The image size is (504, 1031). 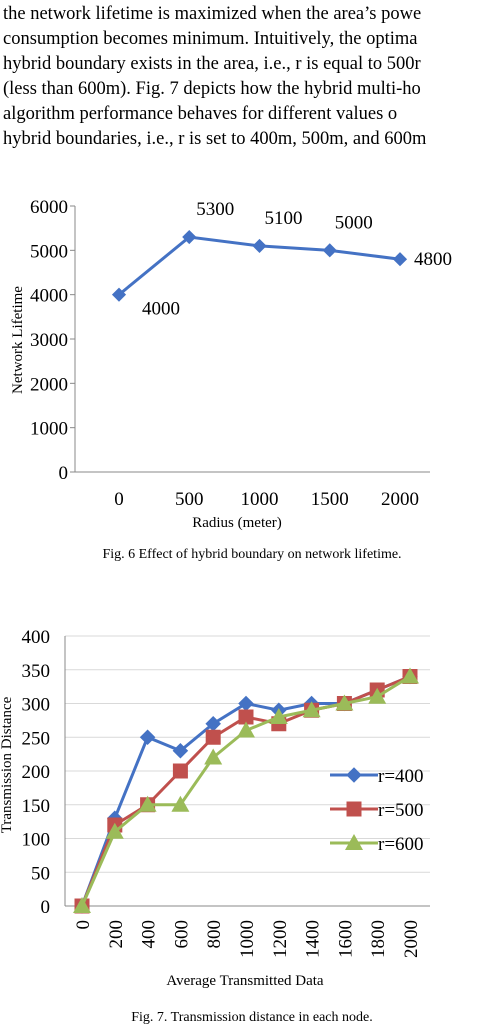 What do you see at coordinates (214, 934) in the screenshot?
I see `fig7-x-tick-label: 800` at bounding box center [214, 934].